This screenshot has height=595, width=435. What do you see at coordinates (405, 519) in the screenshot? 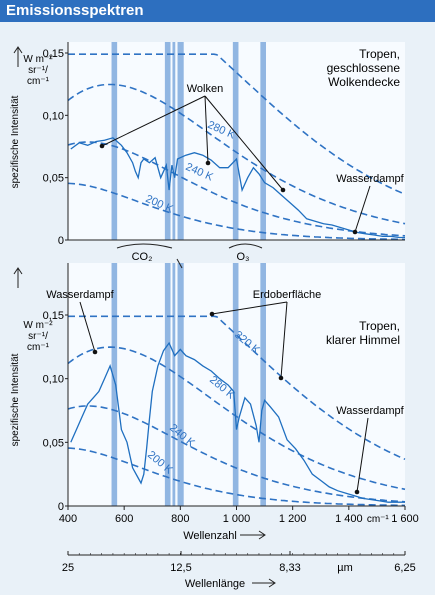
I see `x-tick-label-6: 1 600` at bounding box center [405, 519].